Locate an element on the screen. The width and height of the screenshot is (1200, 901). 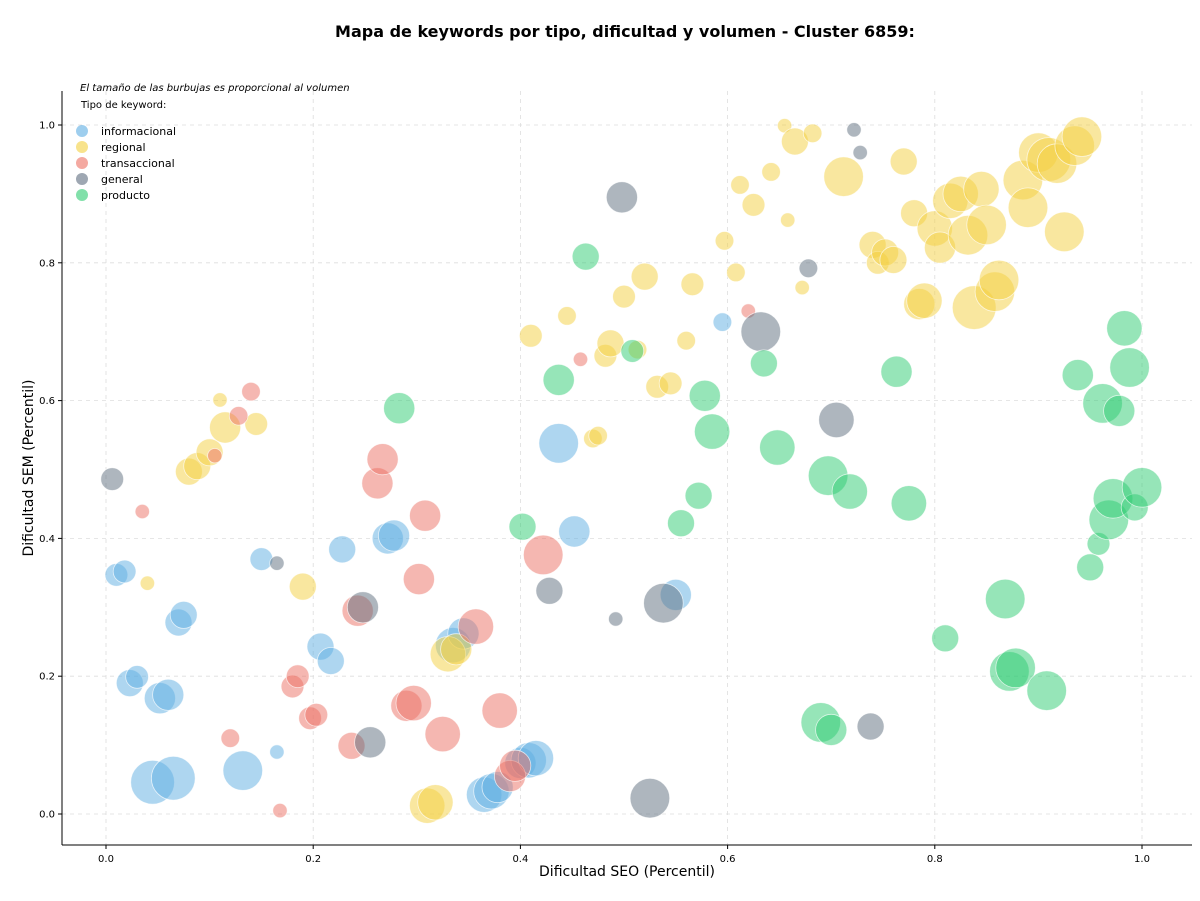
y-tick-label: 0.0 is located at coordinates (47, 815).